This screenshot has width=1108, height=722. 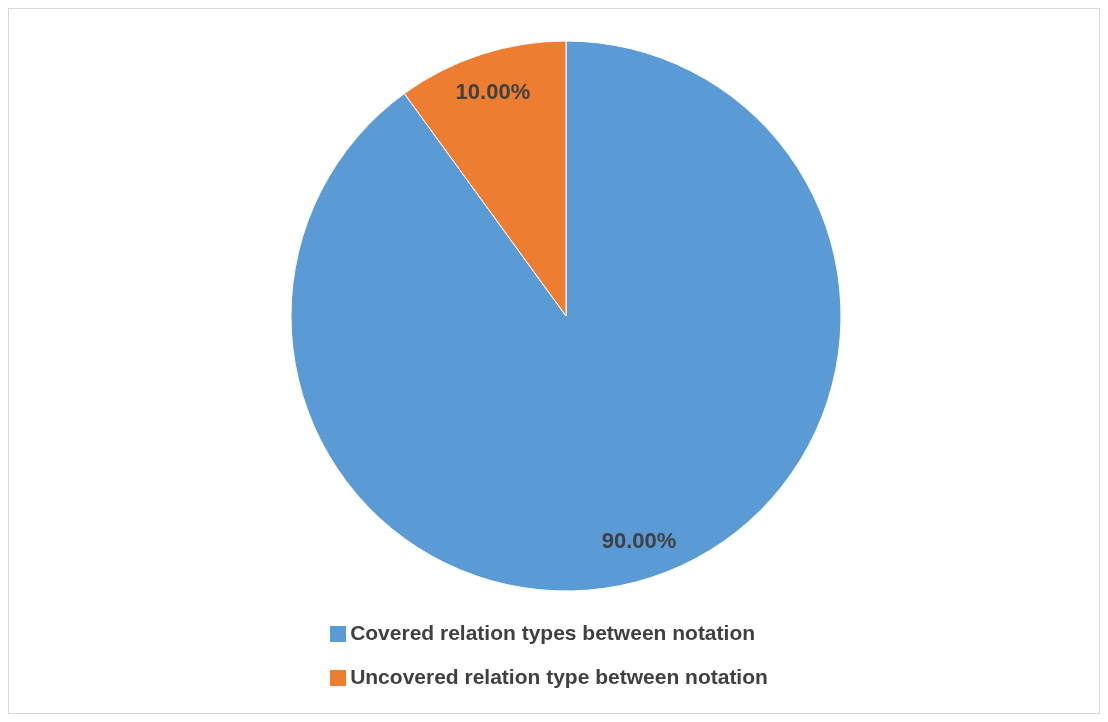 I want to click on data-label: 90.00%, so click(x=639, y=541).